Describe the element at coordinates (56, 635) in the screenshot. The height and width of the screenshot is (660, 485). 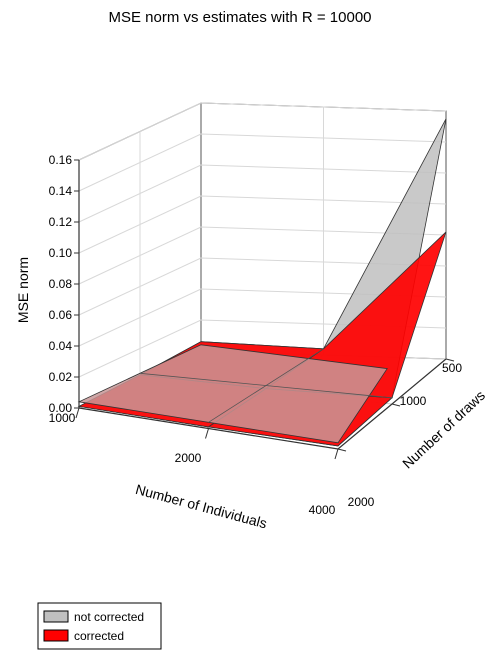
I see `legend-swatch-corrected` at that location.